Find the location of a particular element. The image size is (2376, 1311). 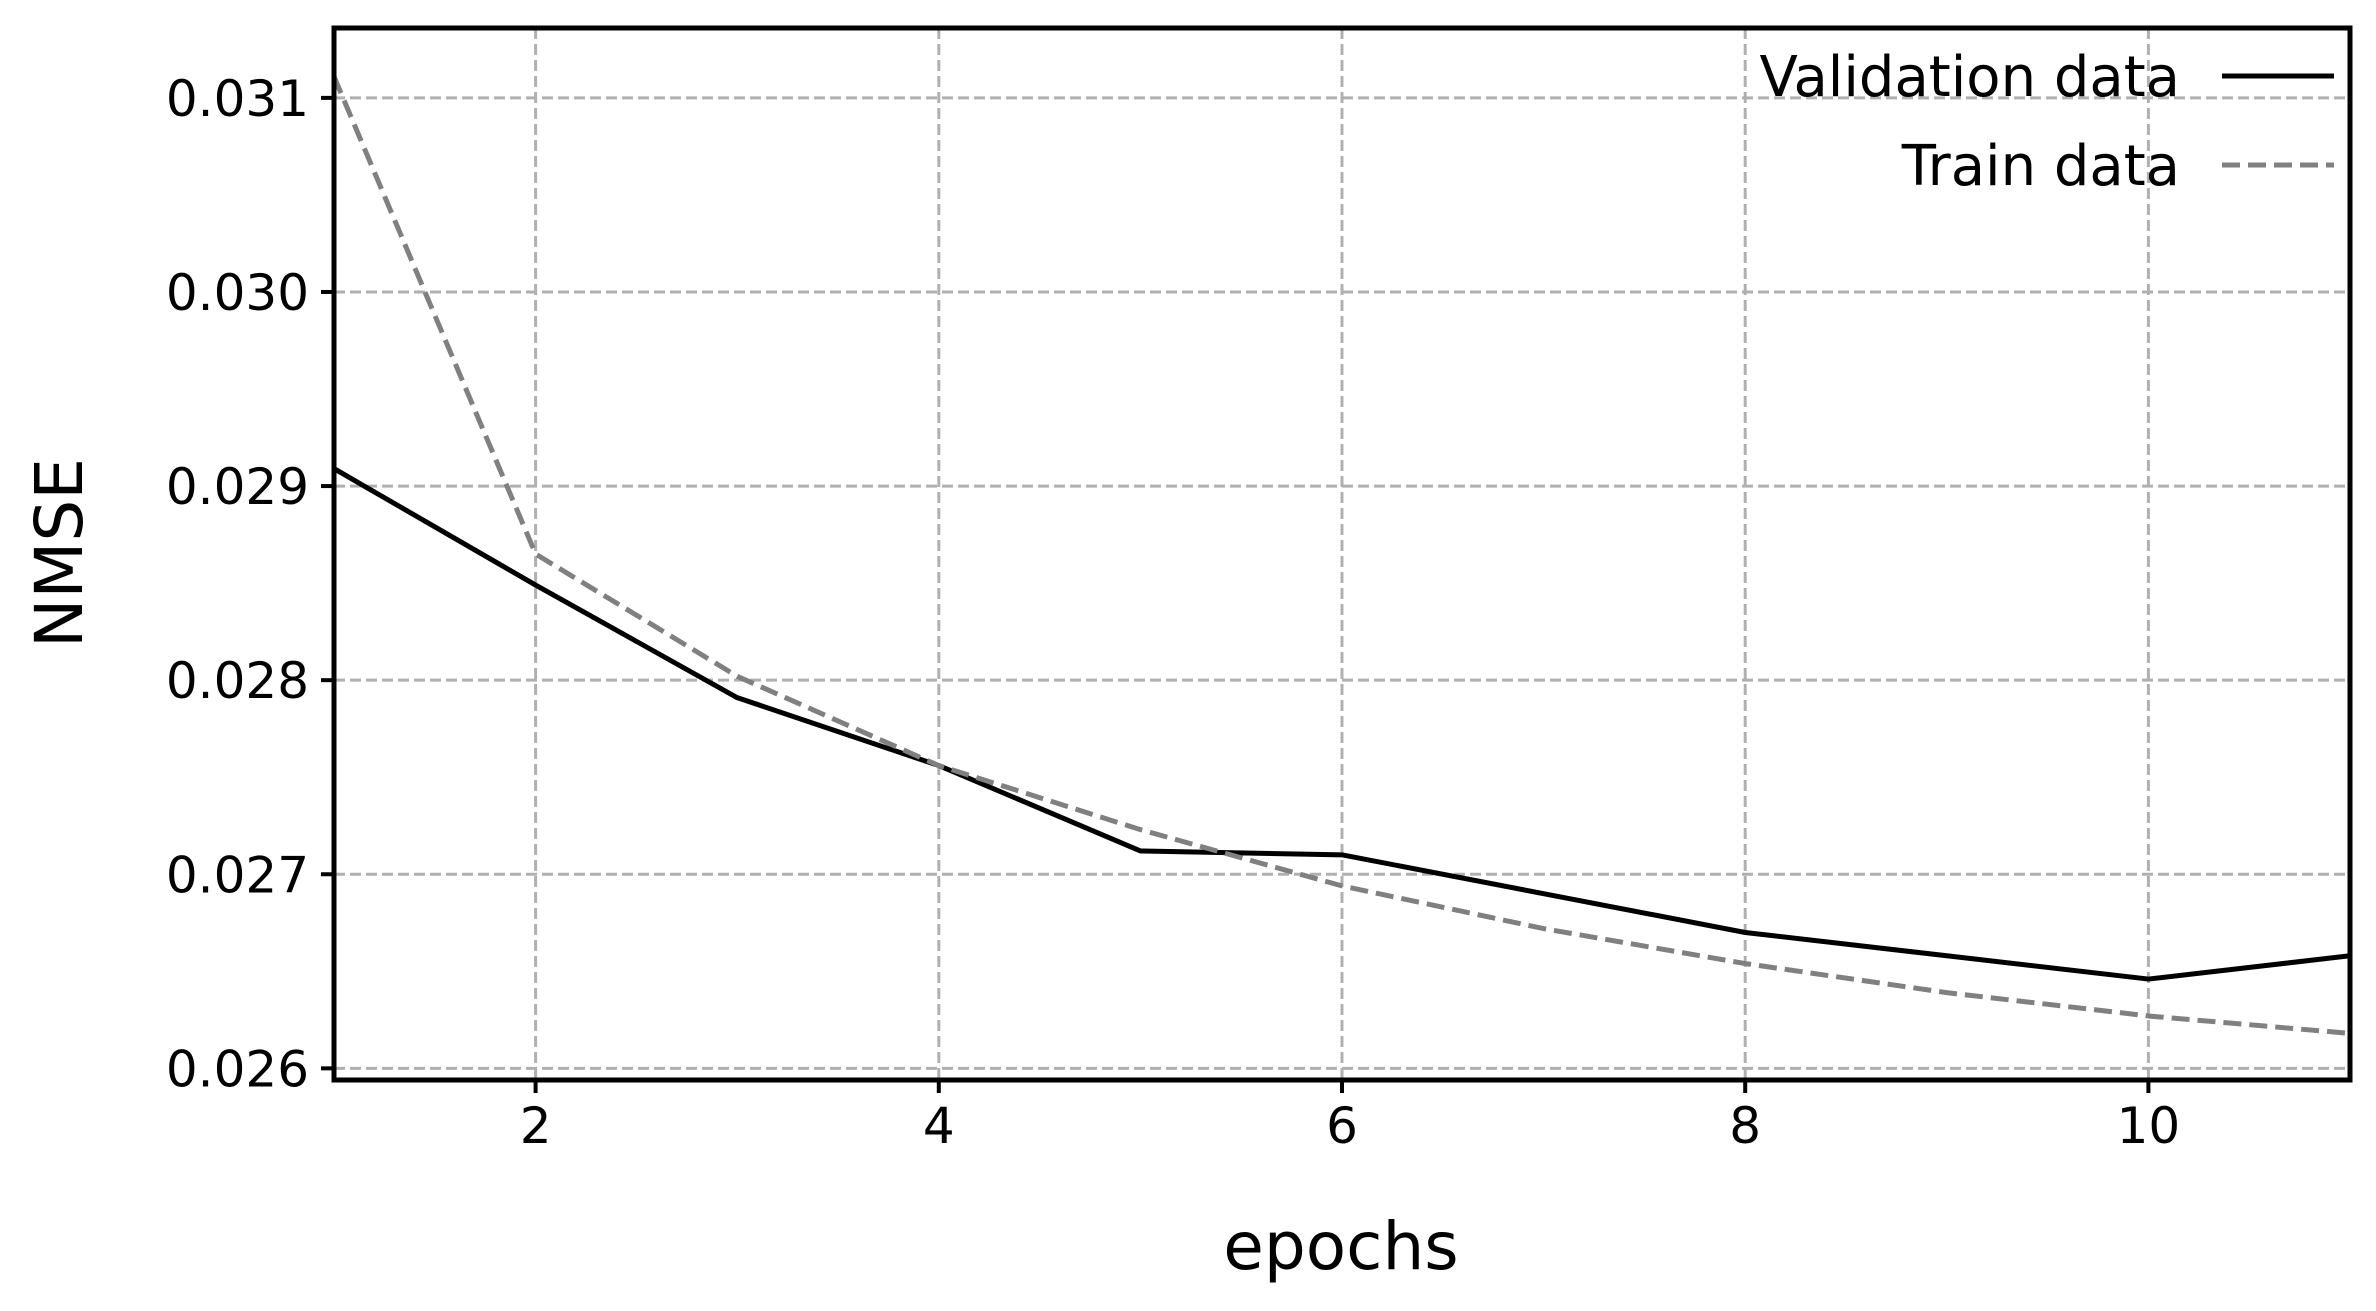

x-tick-label: 4 is located at coordinates (939, 1126).